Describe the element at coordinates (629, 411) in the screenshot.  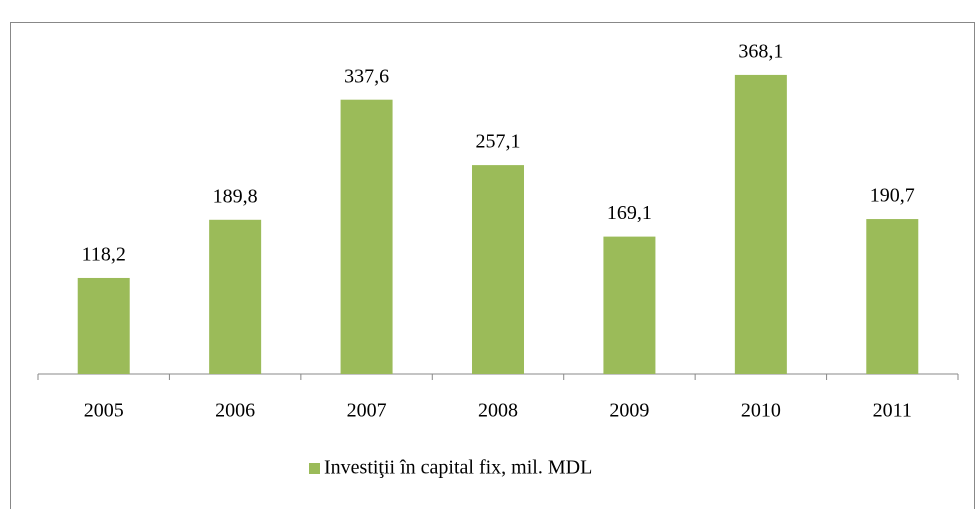
I see `x-tick-label: 2009` at that location.